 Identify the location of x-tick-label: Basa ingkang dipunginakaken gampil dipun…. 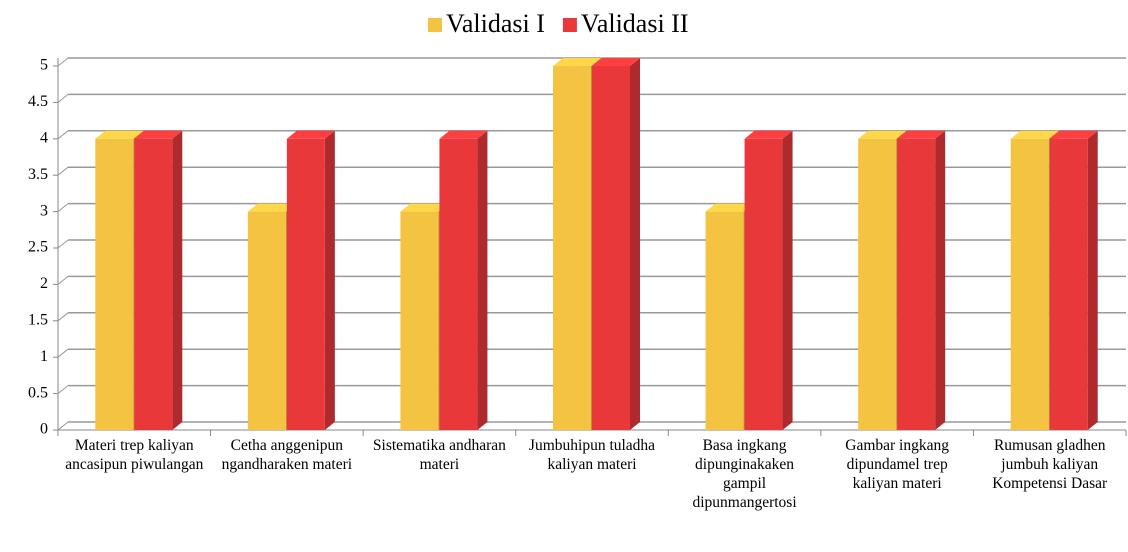
(744, 474).